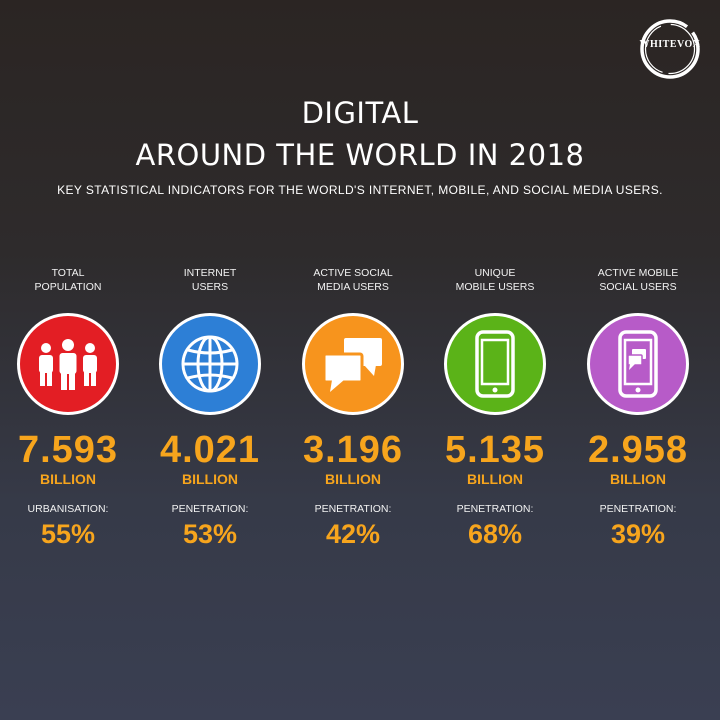 The width and height of the screenshot is (720, 720). I want to click on brand-logo: WHITEVOX, so click(670, 49).